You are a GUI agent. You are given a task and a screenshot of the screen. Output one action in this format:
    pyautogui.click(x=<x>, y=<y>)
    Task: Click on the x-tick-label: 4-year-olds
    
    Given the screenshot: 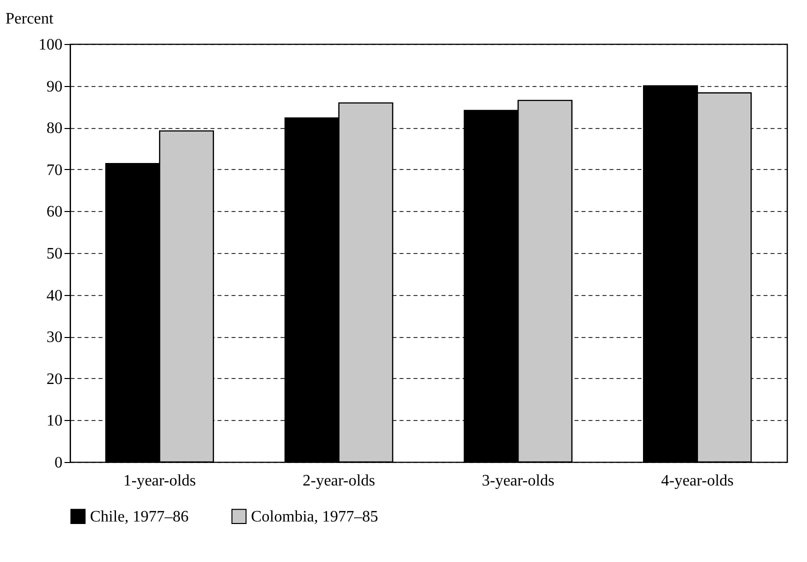 What is the action you would take?
    pyautogui.click(x=697, y=481)
    